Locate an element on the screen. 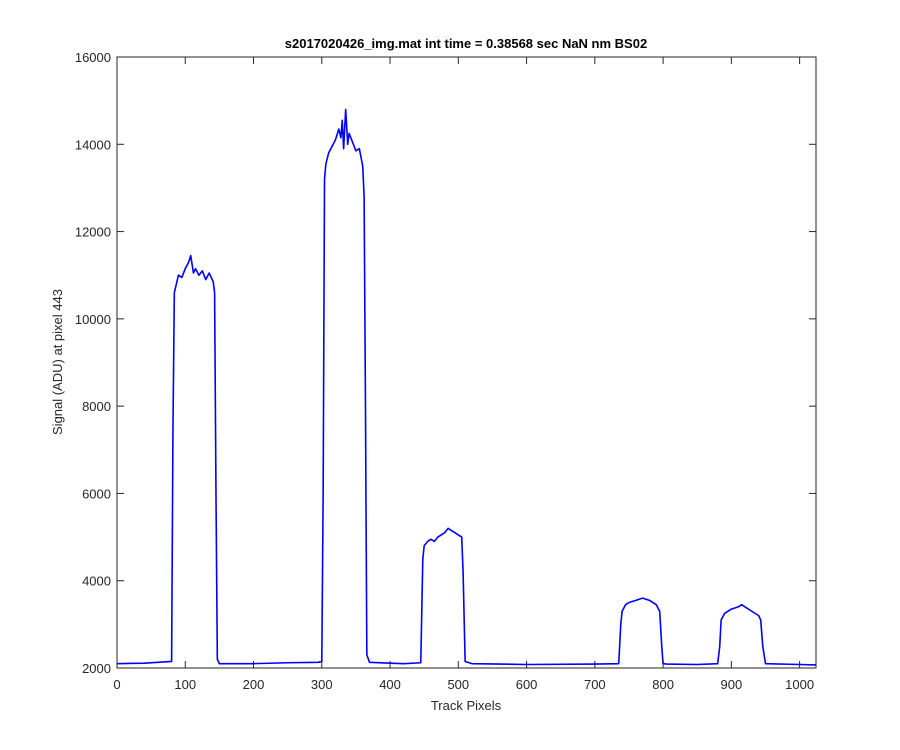  x-tick-label: 800 is located at coordinates (663, 684).